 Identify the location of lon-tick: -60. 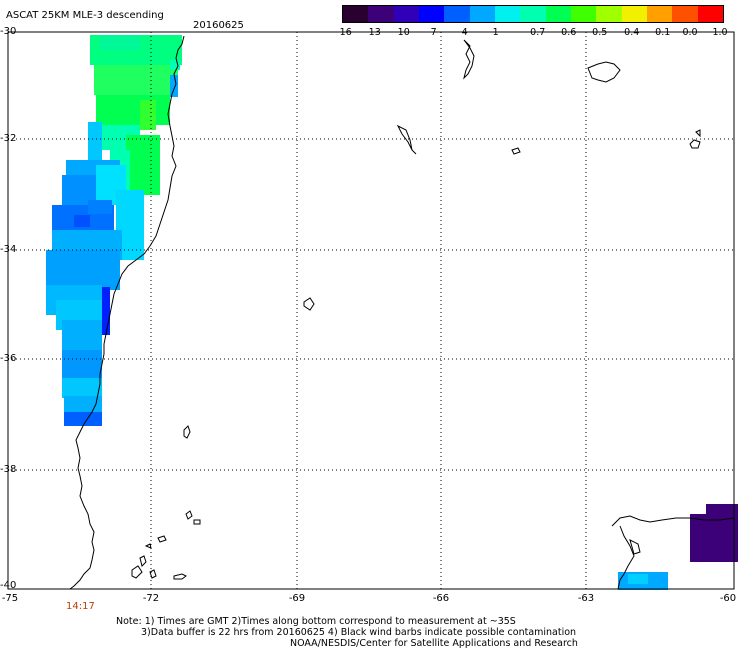
(728, 598).